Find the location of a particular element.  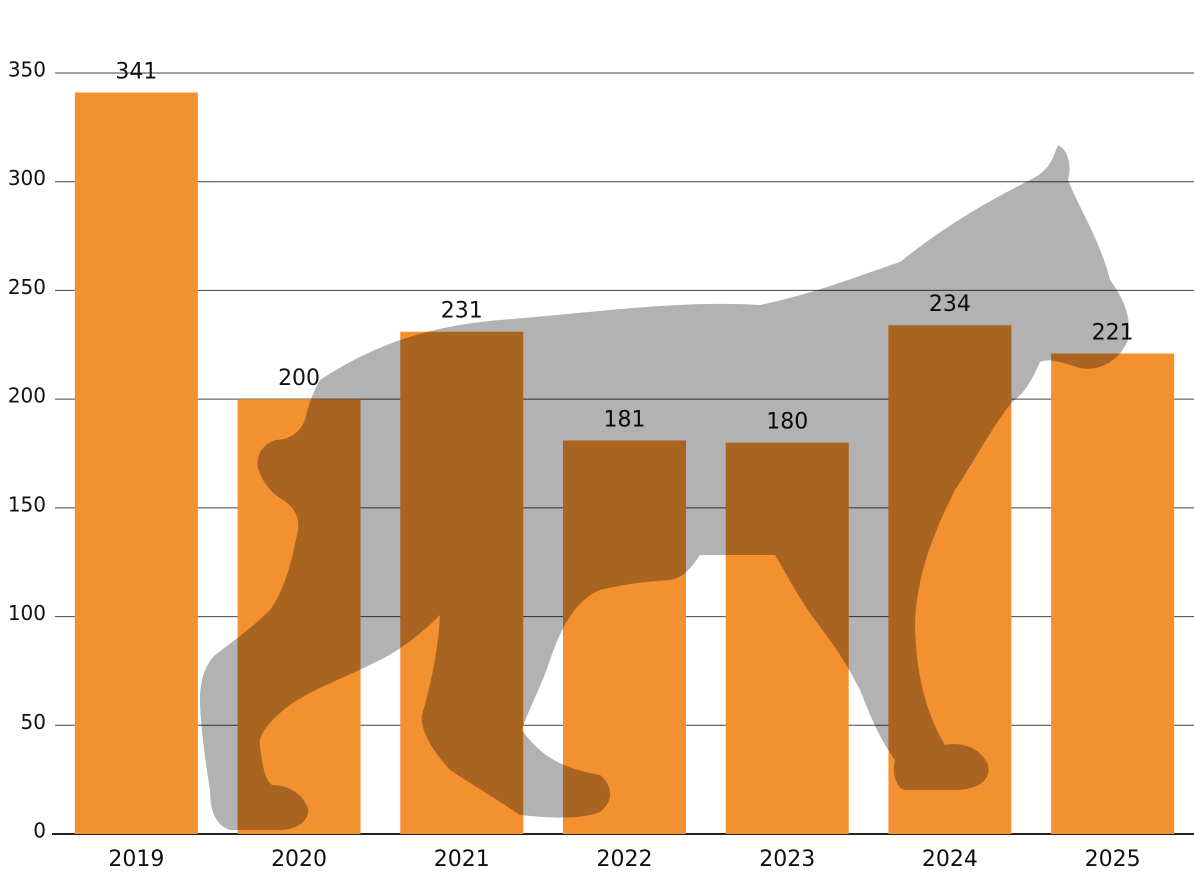

x-tick-label: 2023 is located at coordinates (787, 859).